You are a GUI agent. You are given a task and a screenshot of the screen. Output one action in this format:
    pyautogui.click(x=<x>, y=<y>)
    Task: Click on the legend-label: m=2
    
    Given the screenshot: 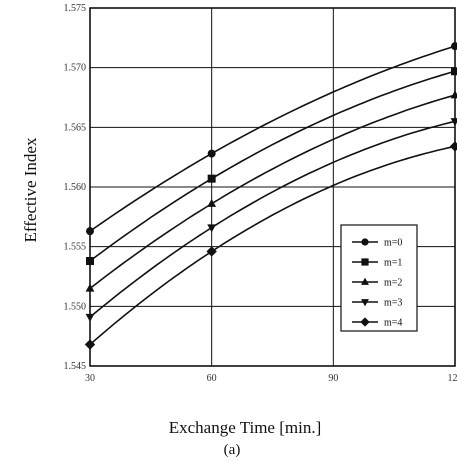 What is the action you would take?
    pyautogui.click(x=393, y=283)
    